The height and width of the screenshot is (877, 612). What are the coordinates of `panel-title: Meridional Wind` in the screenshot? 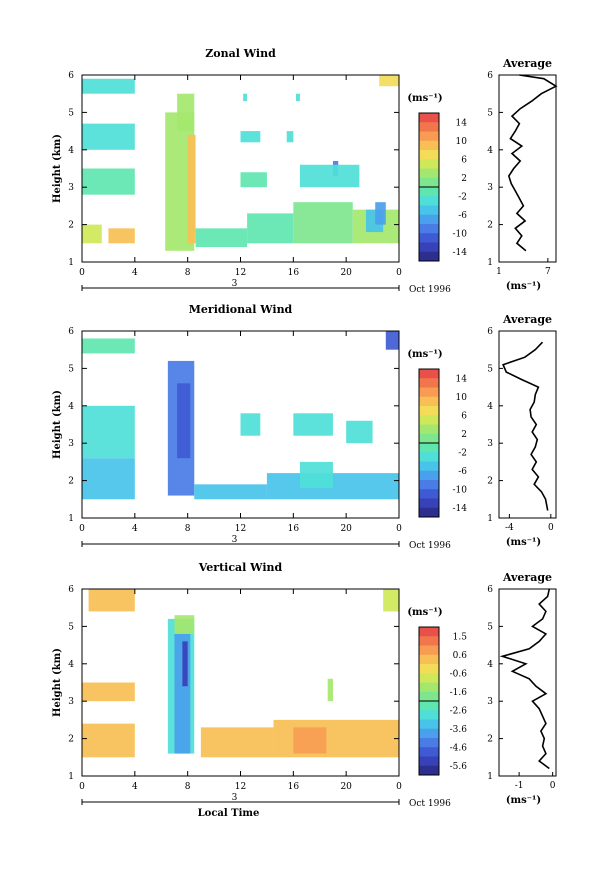 It's located at (241, 309).